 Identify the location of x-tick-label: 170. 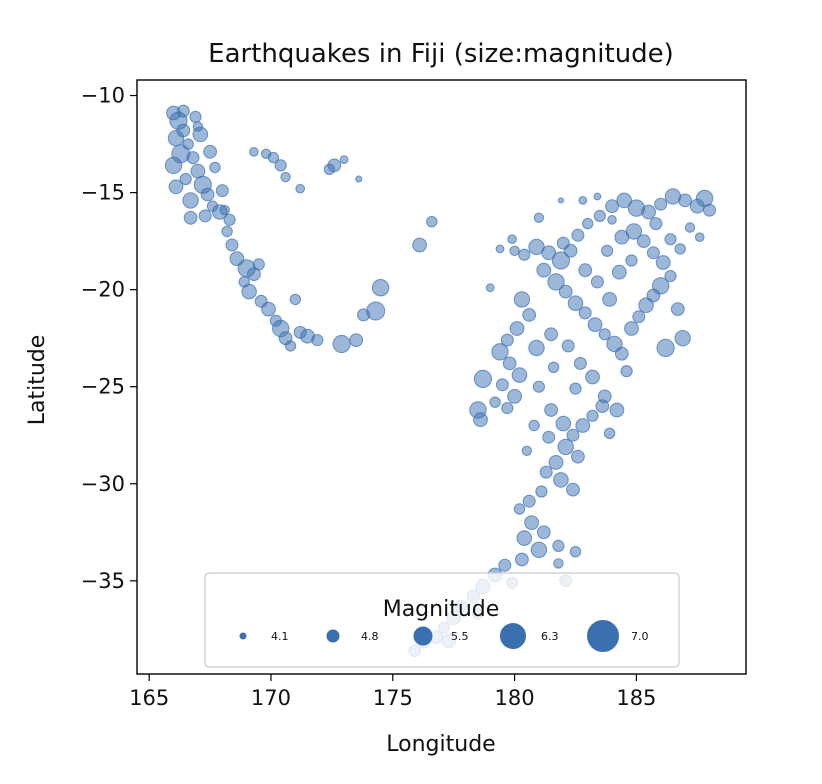
(271, 698).